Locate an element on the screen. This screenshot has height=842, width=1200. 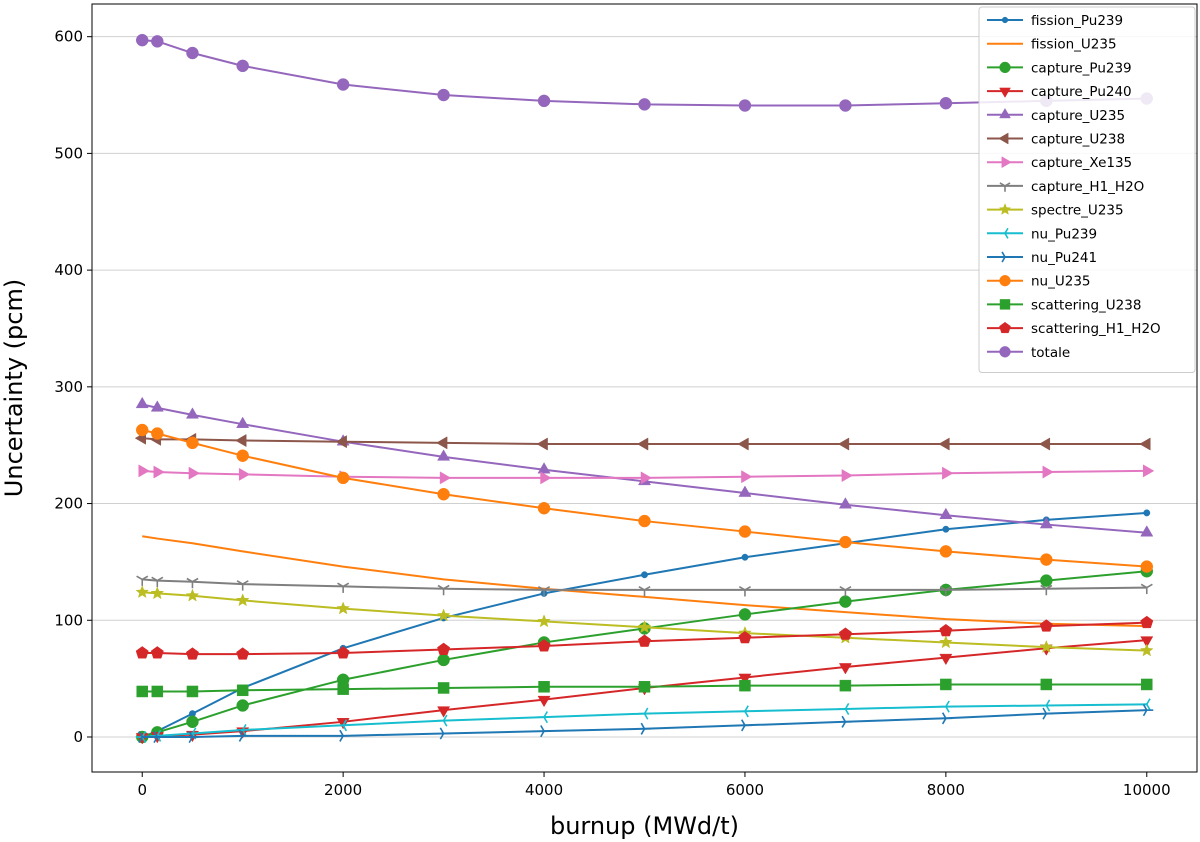
legend-item: spectre_U235 is located at coordinates (1055, 211).